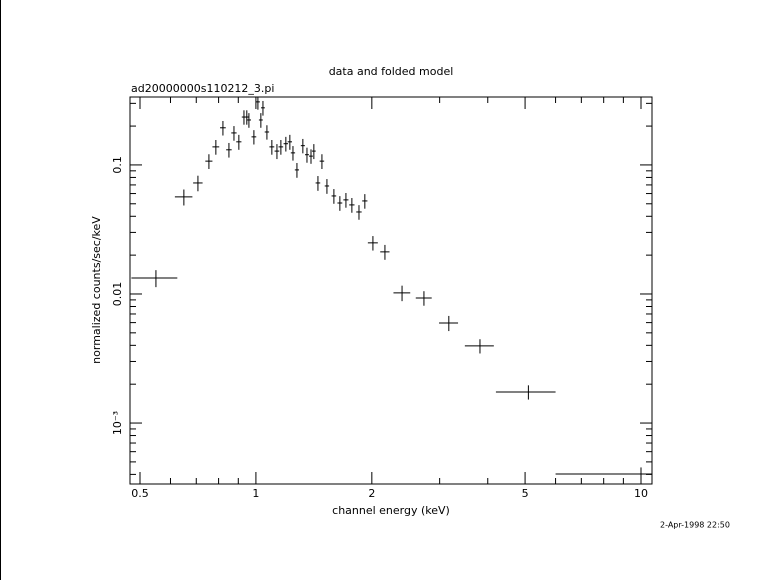 Image resolution: width=781 pixels, height=580 pixels. What do you see at coordinates (140, 493) in the screenshot?
I see `x-tick-label: 0.5` at bounding box center [140, 493].